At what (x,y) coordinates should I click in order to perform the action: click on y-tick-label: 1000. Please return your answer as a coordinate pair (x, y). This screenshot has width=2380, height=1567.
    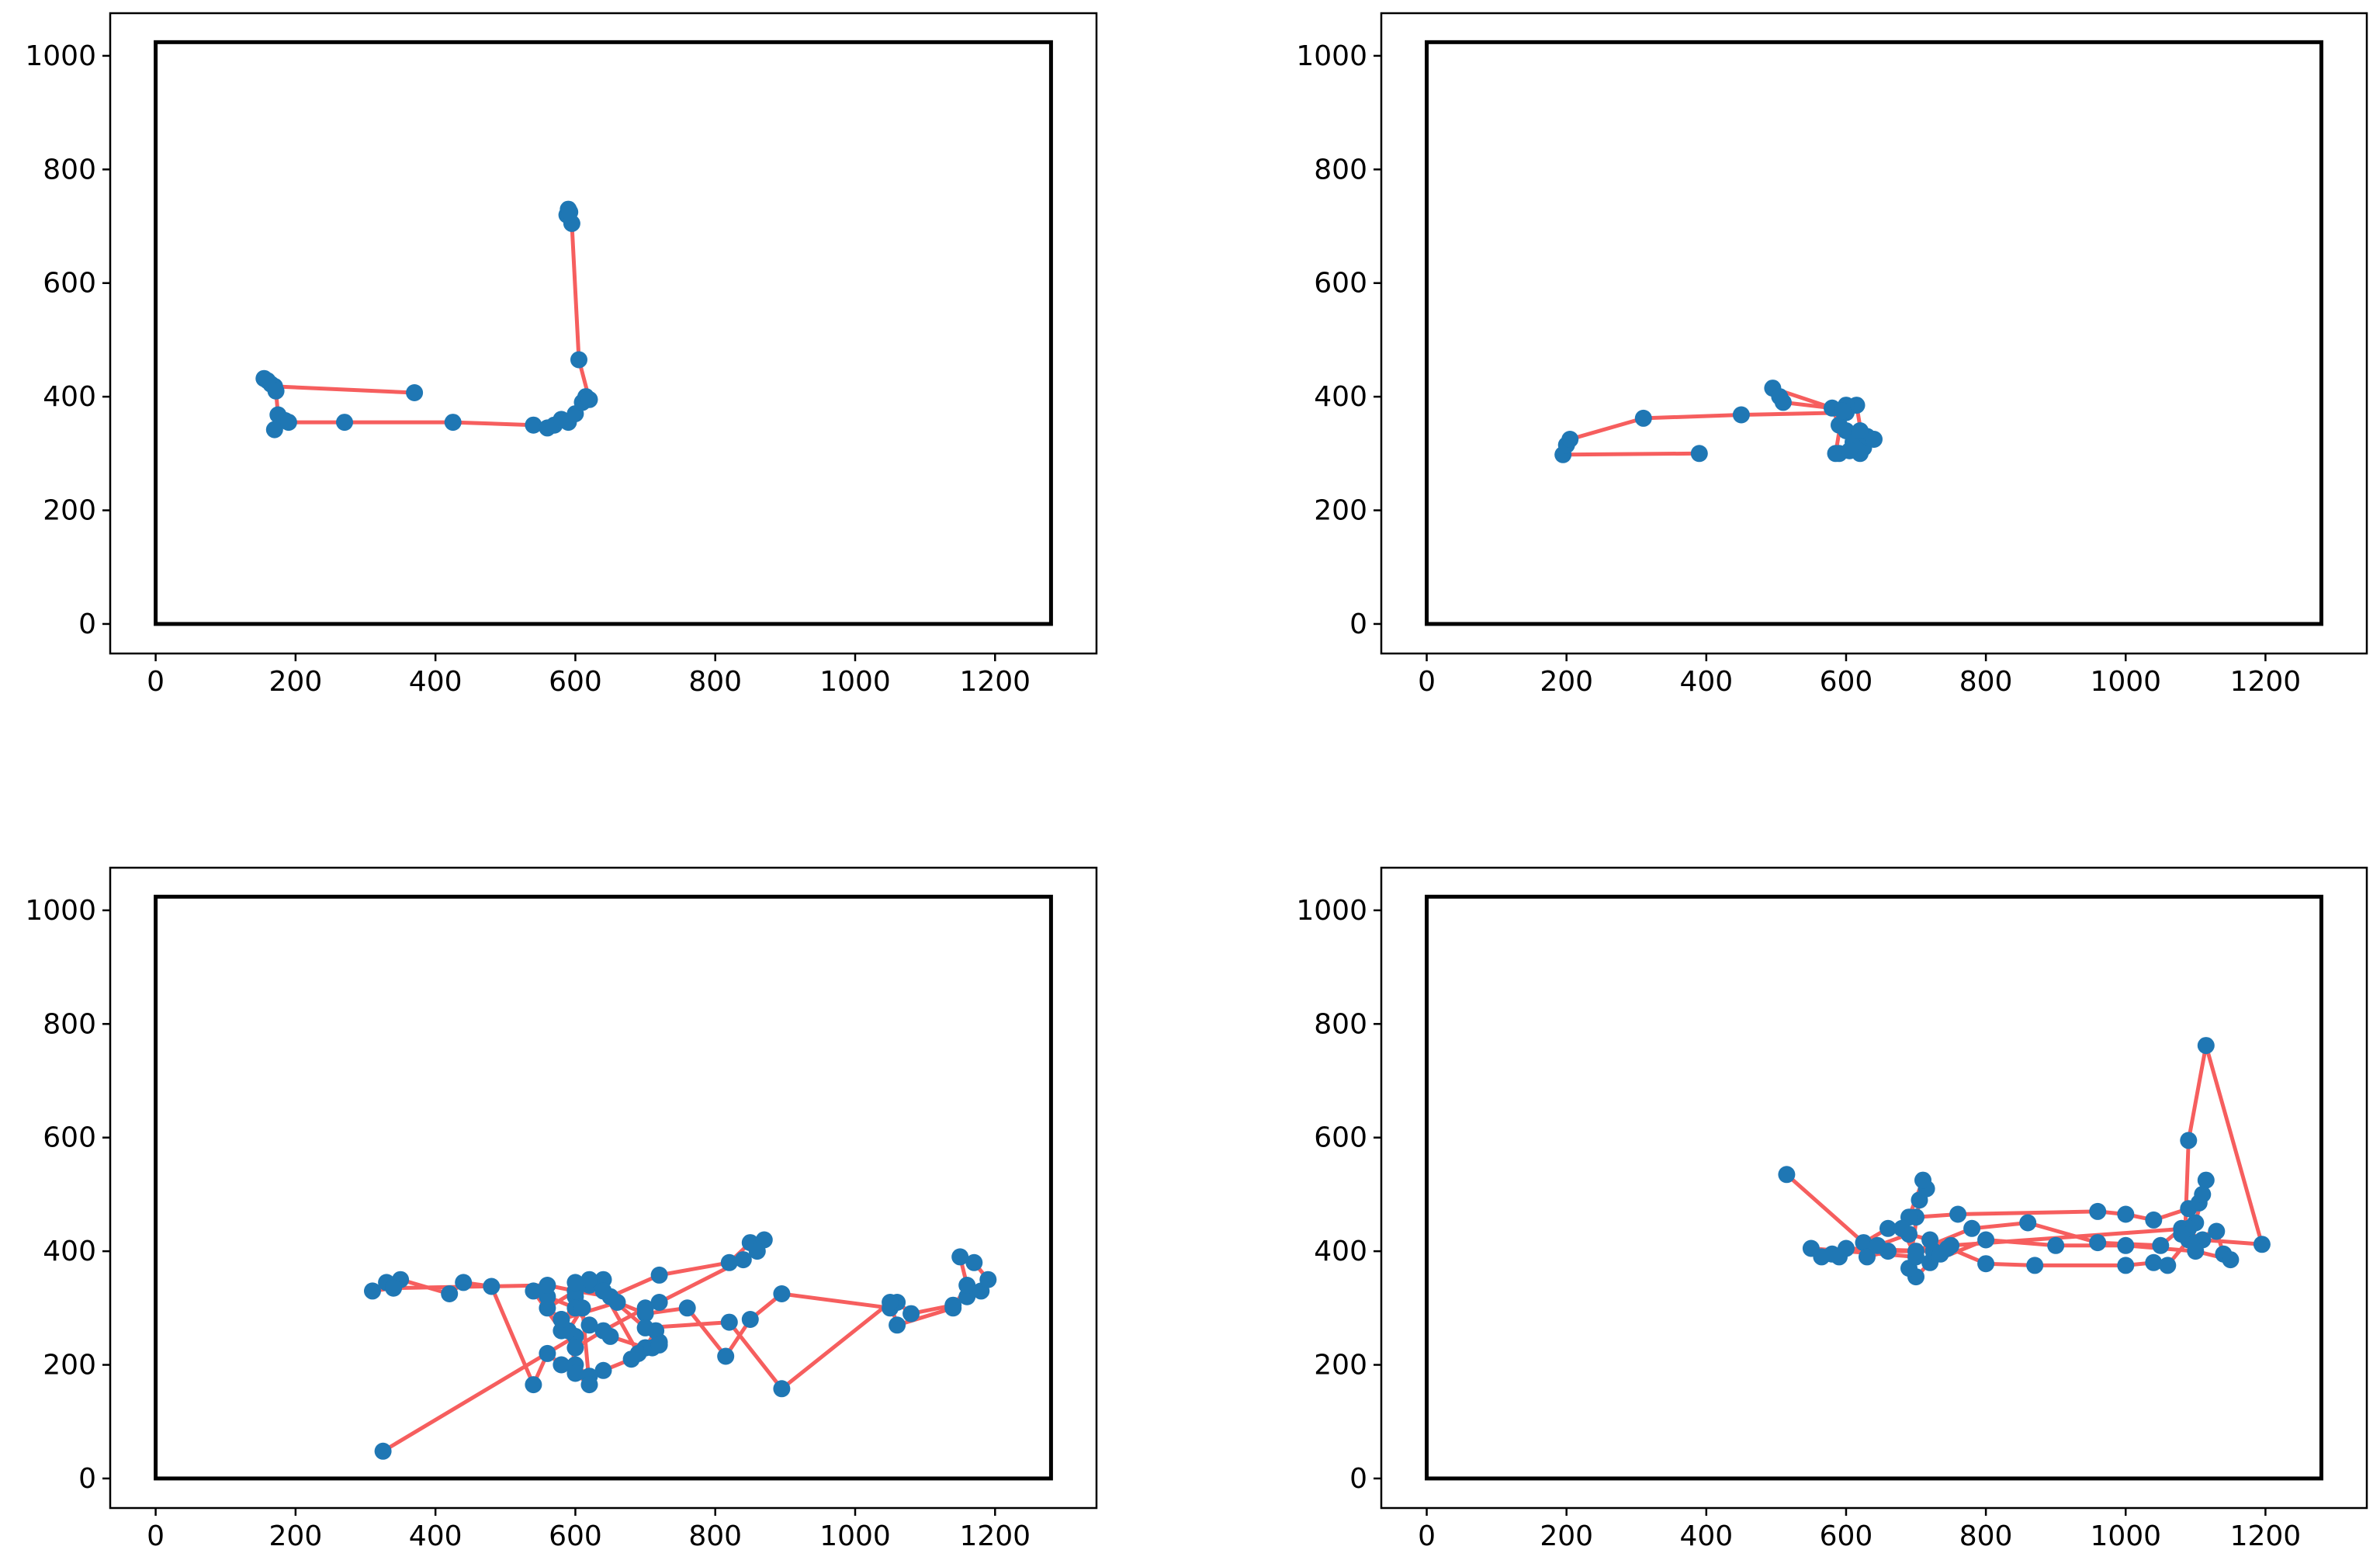
    Looking at the image, I should click on (60, 911).